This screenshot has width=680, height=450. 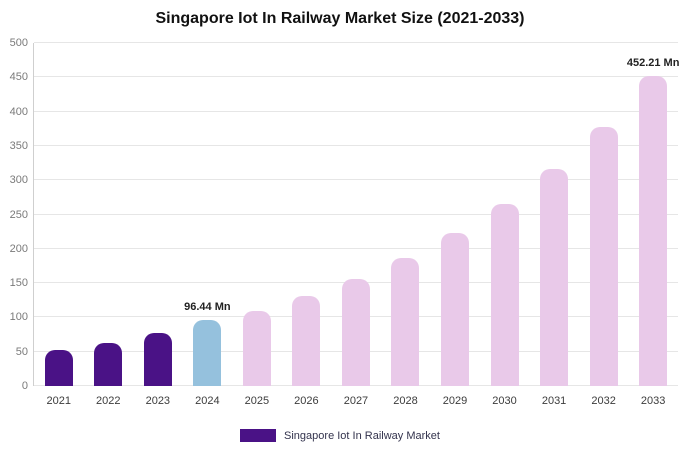 What do you see at coordinates (405, 401) in the screenshot?
I see `x-axis-label: 2028` at bounding box center [405, 401].